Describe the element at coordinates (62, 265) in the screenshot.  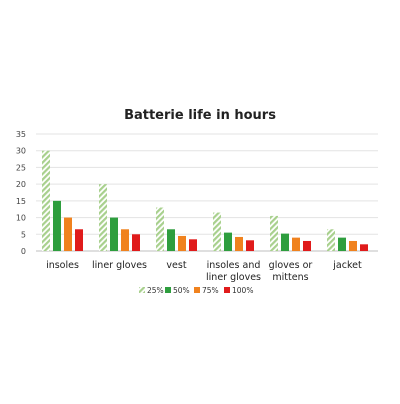
I see `x-tick-label: insoles` at that location.